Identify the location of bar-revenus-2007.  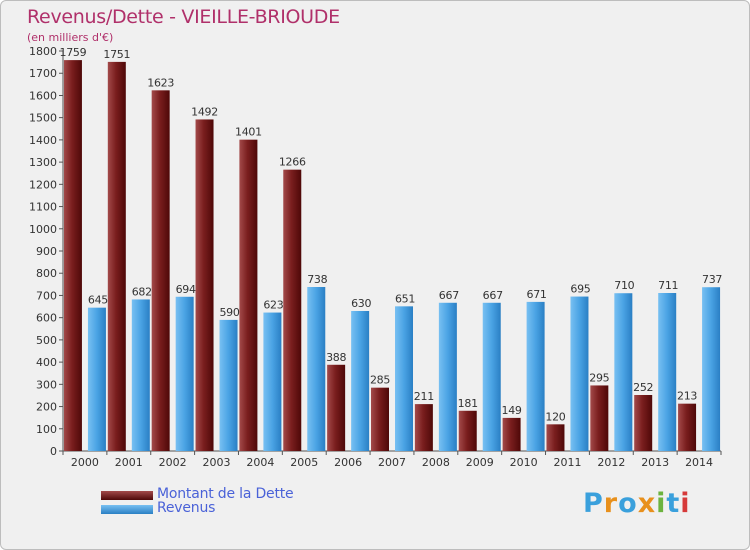
(404, 378).